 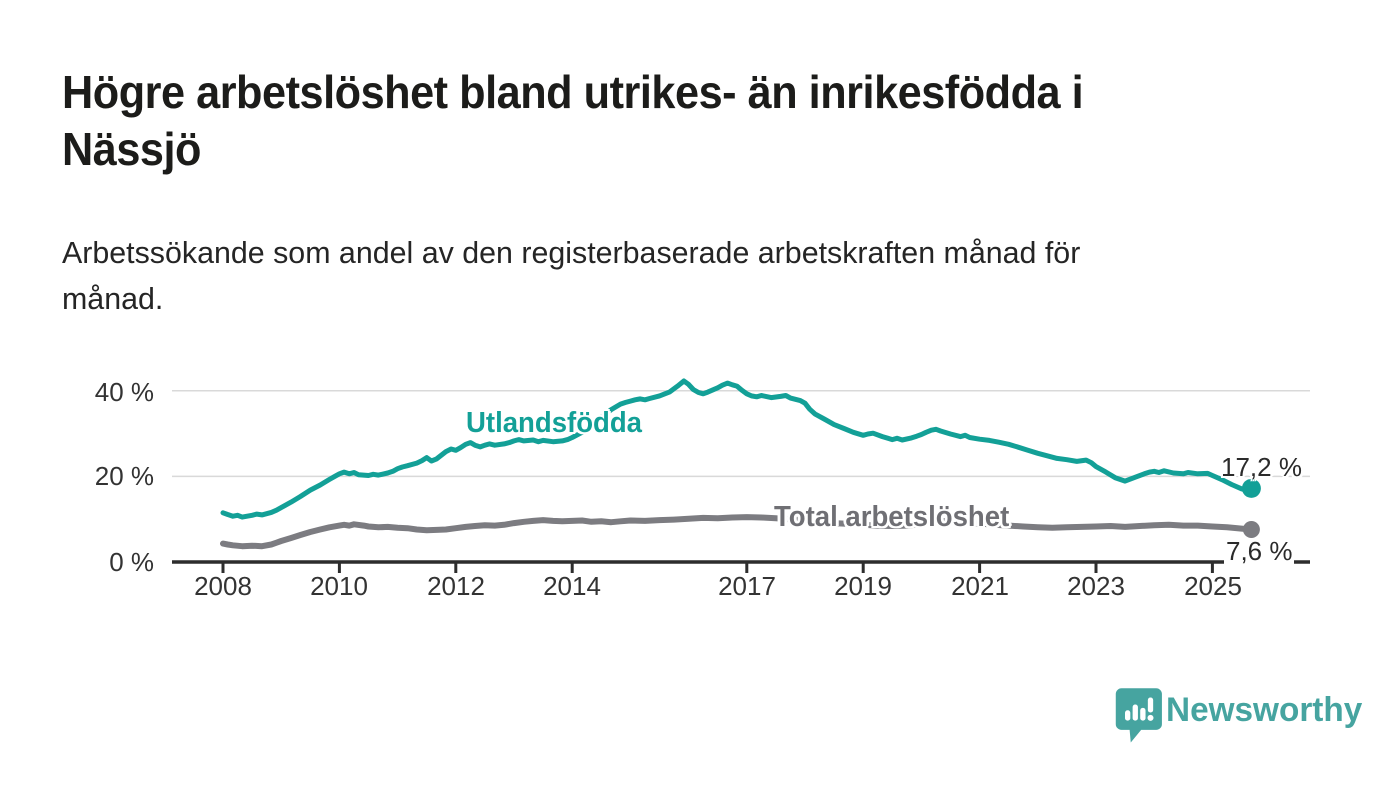 I want to click on y-tick-label-20: 20 %, so click(x=124, y=476).